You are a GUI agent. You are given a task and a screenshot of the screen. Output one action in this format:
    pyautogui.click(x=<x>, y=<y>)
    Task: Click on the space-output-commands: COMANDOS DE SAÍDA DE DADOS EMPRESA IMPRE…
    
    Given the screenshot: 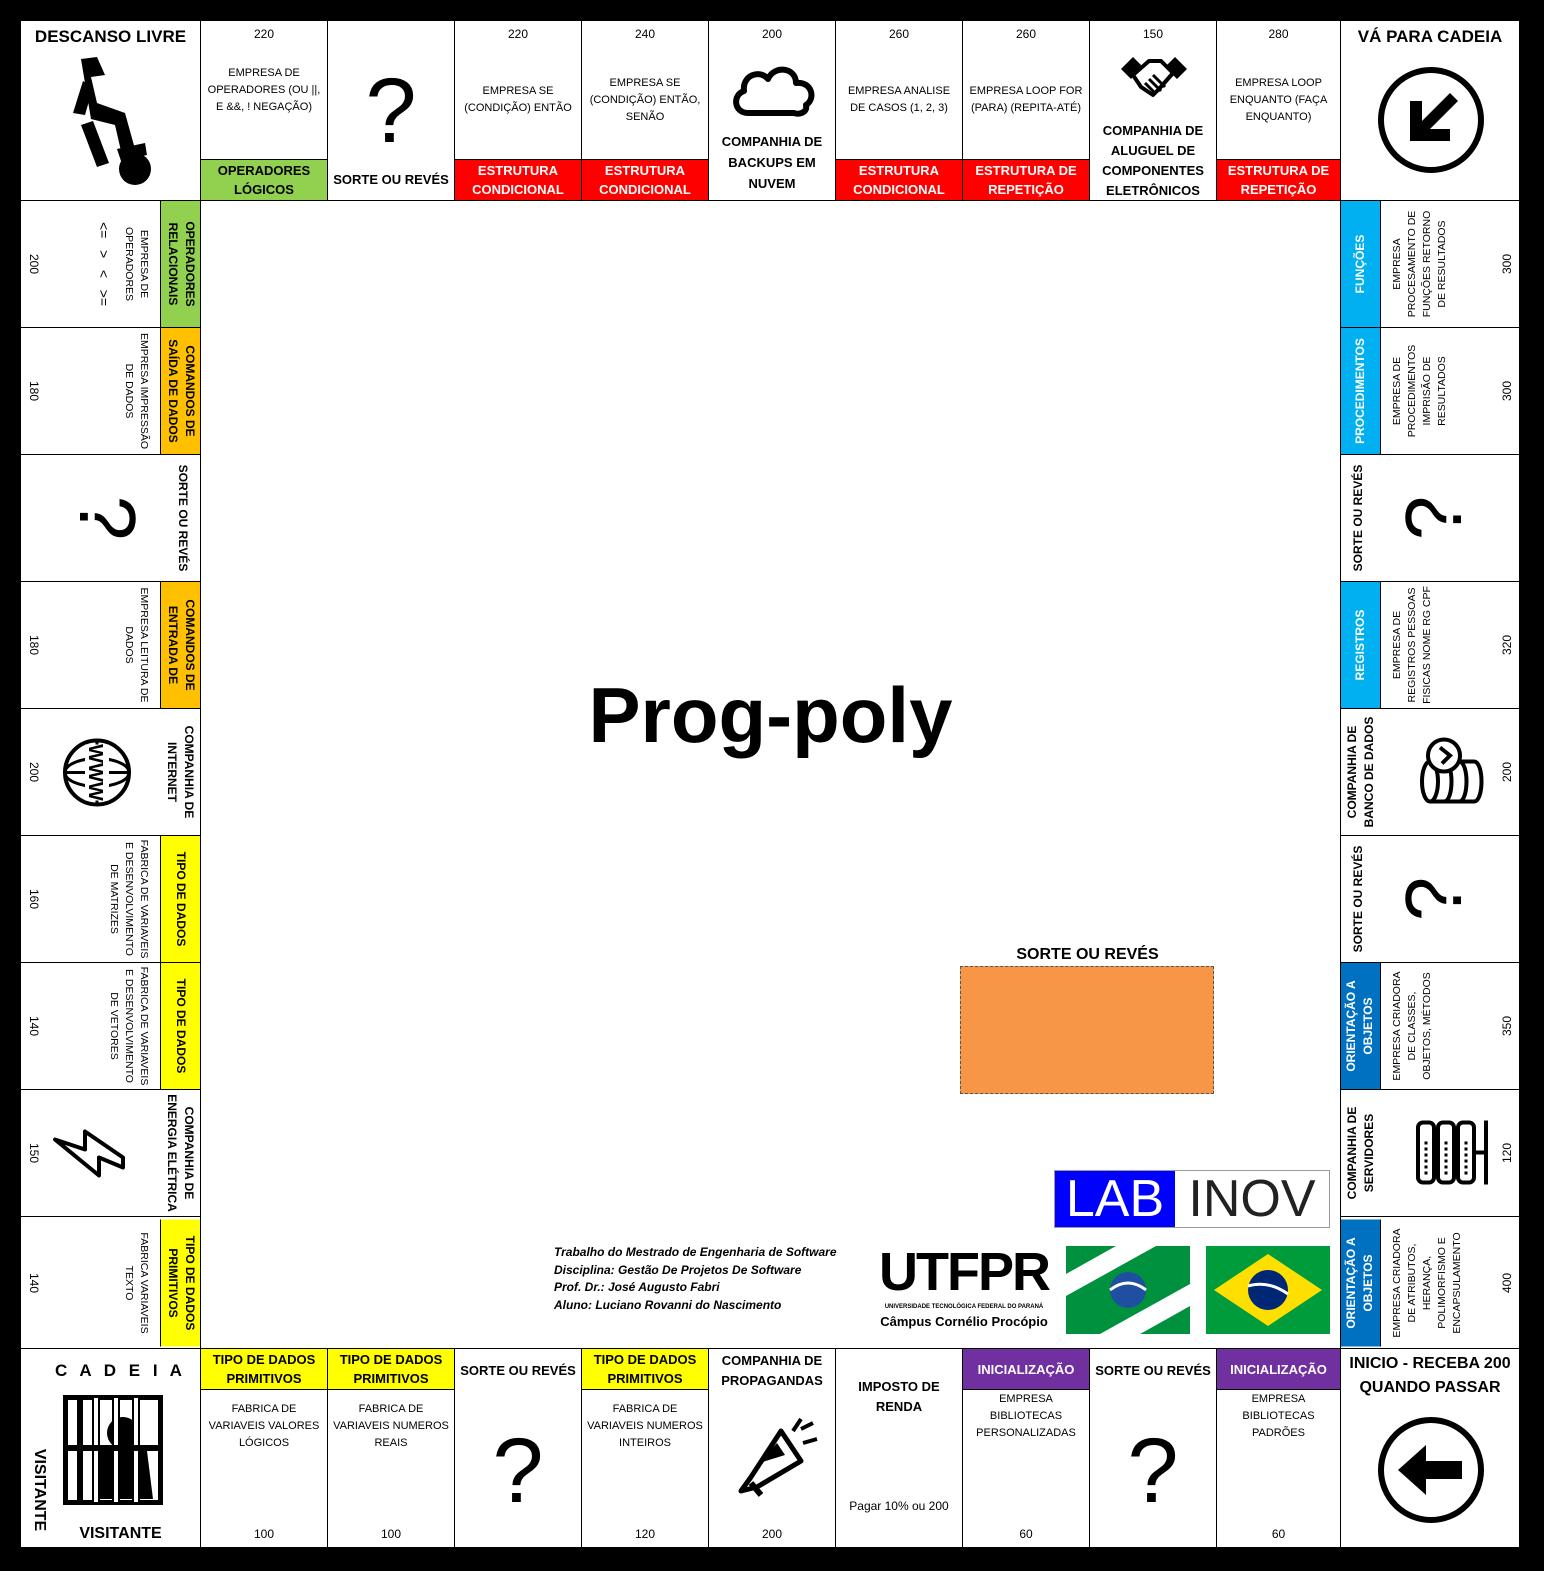 What is the action you would take?
    pyautogui.click(x=110, y=391)
    